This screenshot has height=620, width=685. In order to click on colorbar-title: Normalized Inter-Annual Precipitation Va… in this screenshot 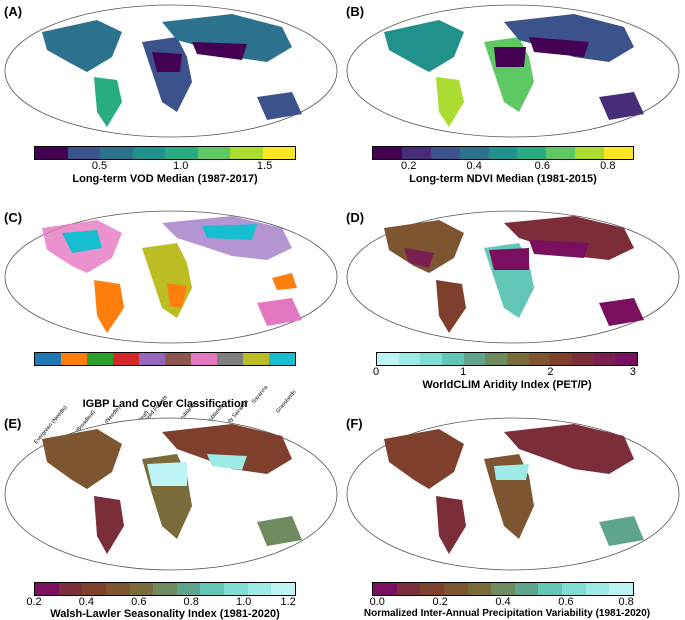, I will do `click(507, 613)`.